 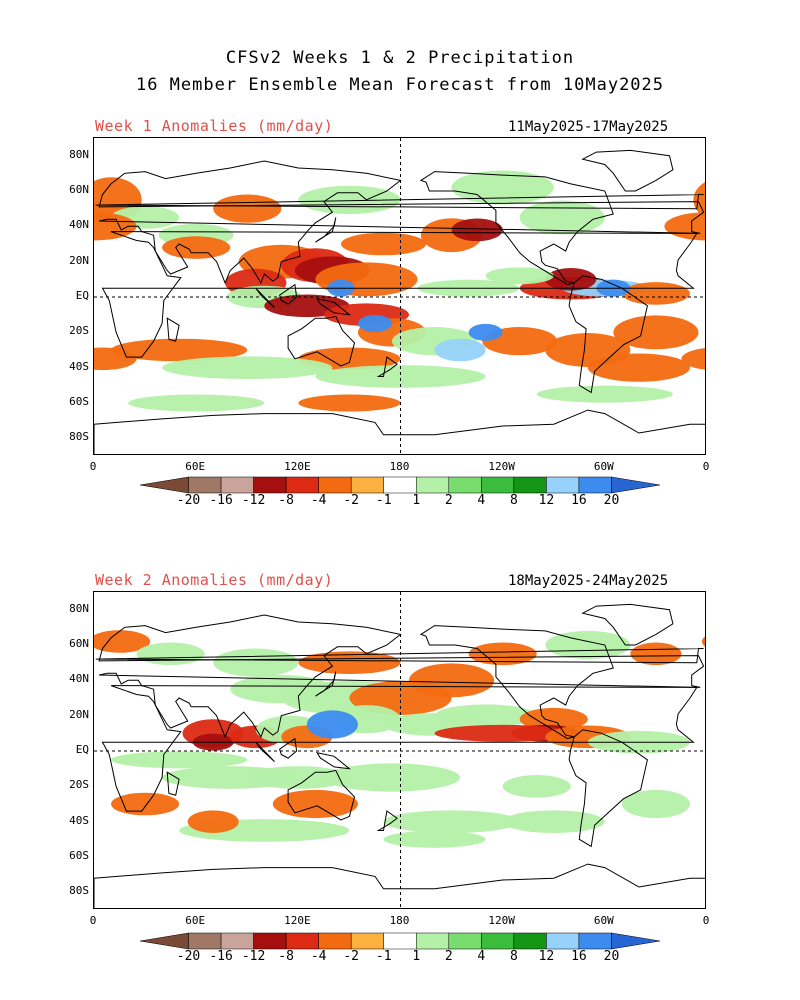 I want to click on colorbar-label: -20, so click(x=188, y=956).